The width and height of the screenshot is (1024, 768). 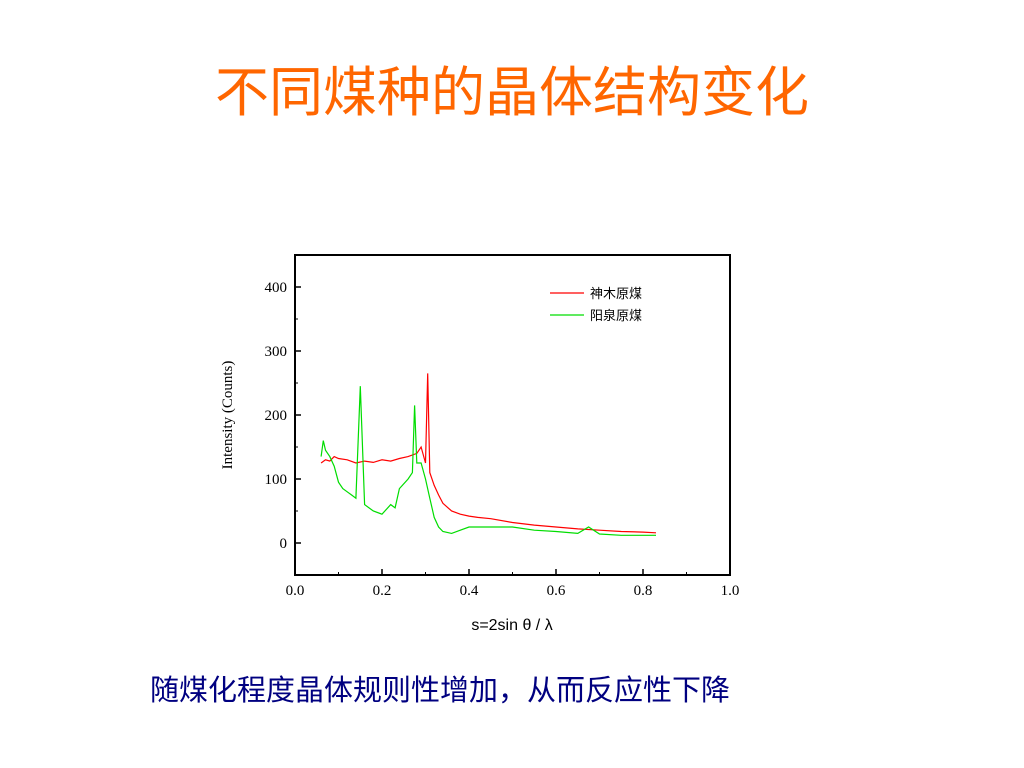 What do you see at coordinates (512, 92) in the screenshot?
I see `slide-title: 不同煤种的晶体结构变化` at bounding box center [512, 92].